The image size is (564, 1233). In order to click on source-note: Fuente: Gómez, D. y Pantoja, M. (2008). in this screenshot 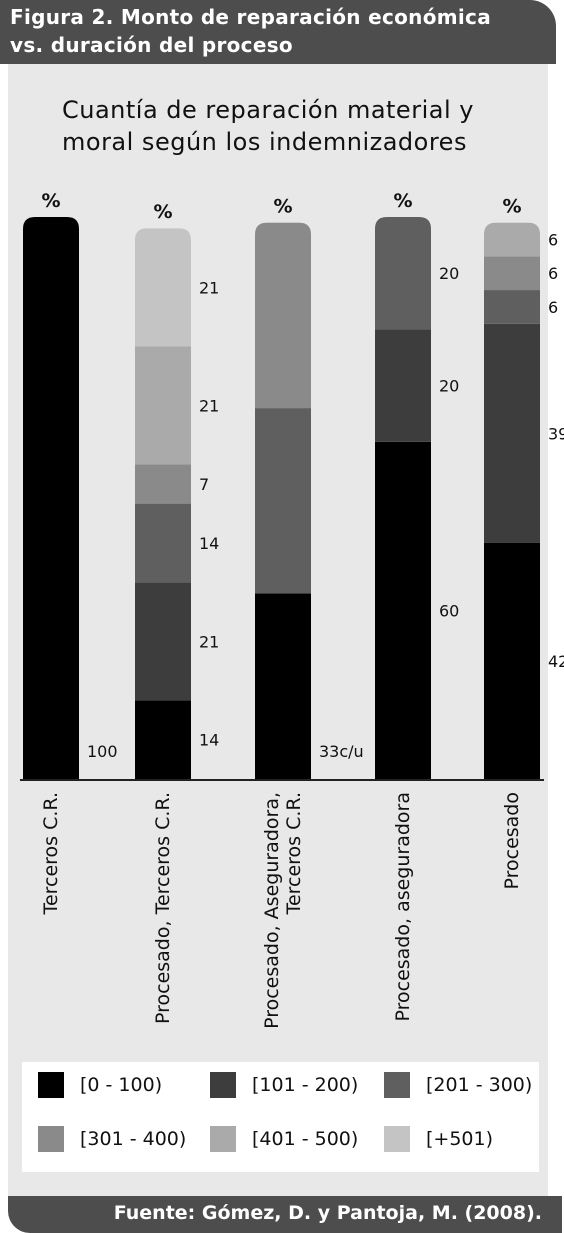, I will do `click(327, 1213)`.